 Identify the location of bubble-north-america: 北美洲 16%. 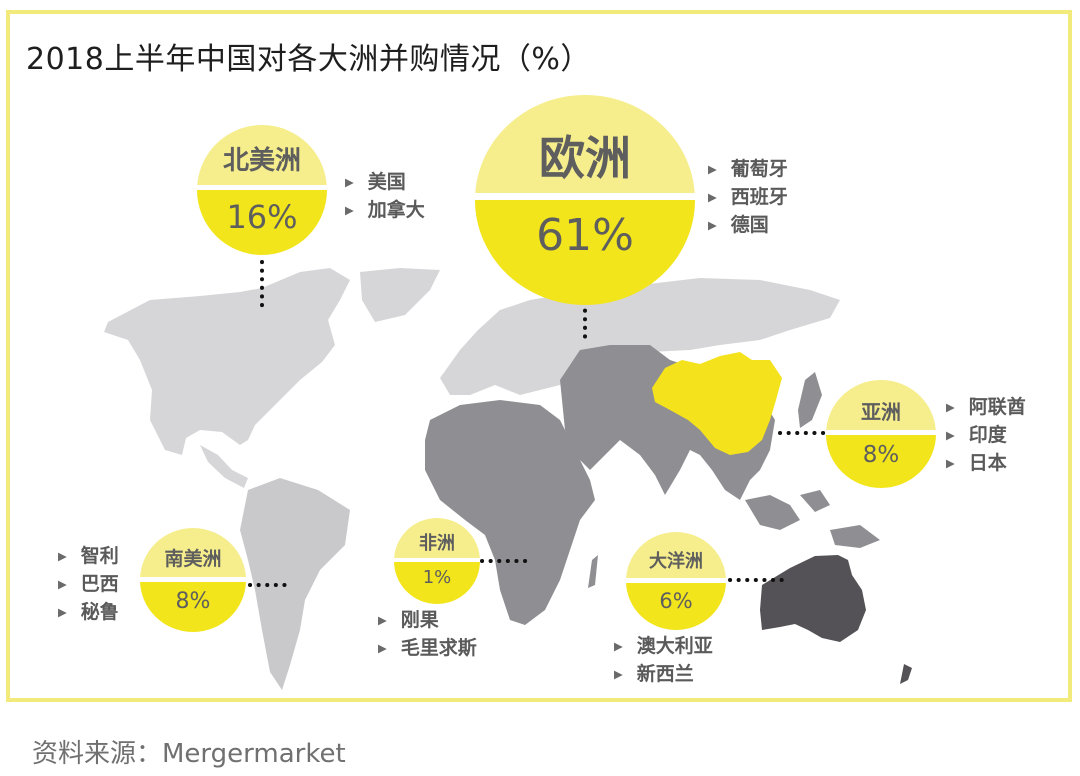
(262, 190).